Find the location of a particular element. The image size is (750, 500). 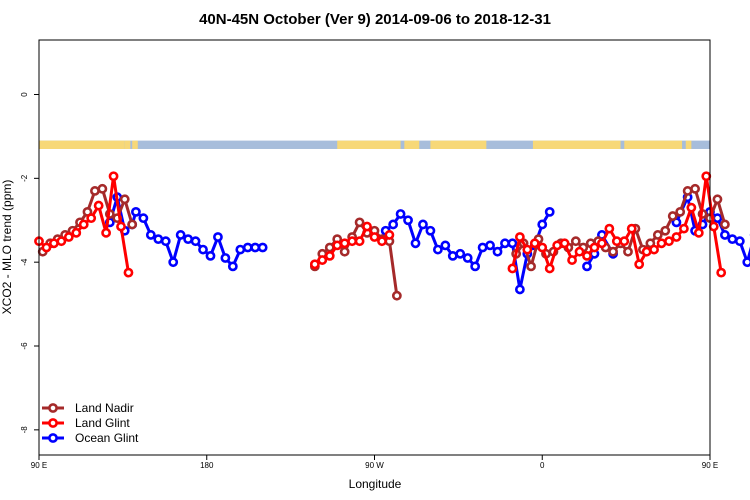

land-ocean-band is located at coordinates (374, 144).